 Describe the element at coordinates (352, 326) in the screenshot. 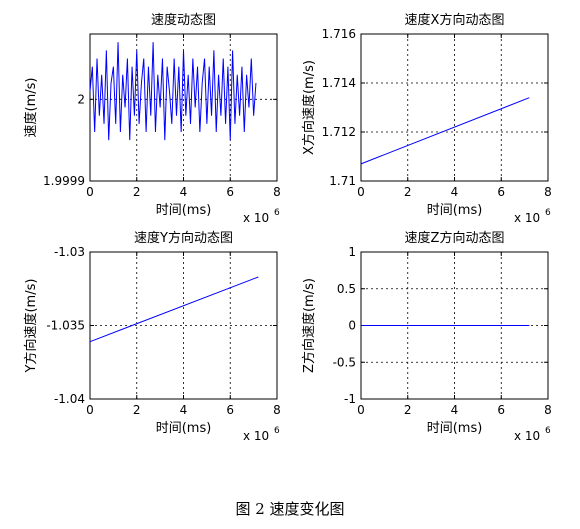

I see `y-tick-label: 0` at that location.